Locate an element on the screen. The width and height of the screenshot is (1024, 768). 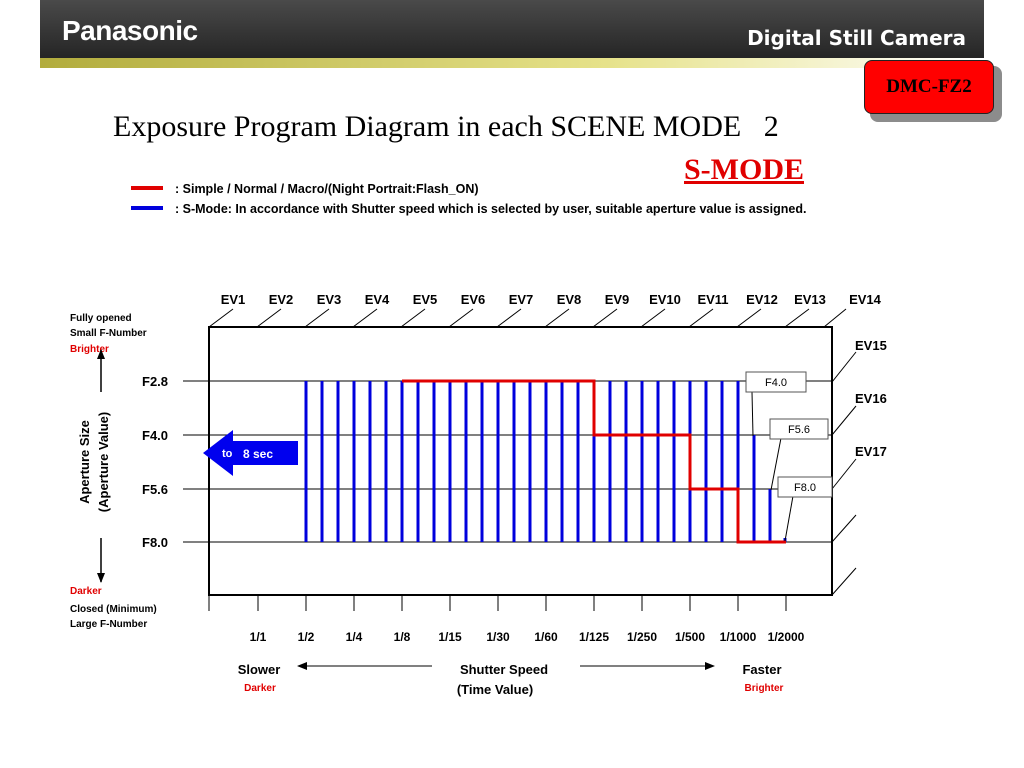
ev-label-right: EV15 is located at coordinates (871, 345).